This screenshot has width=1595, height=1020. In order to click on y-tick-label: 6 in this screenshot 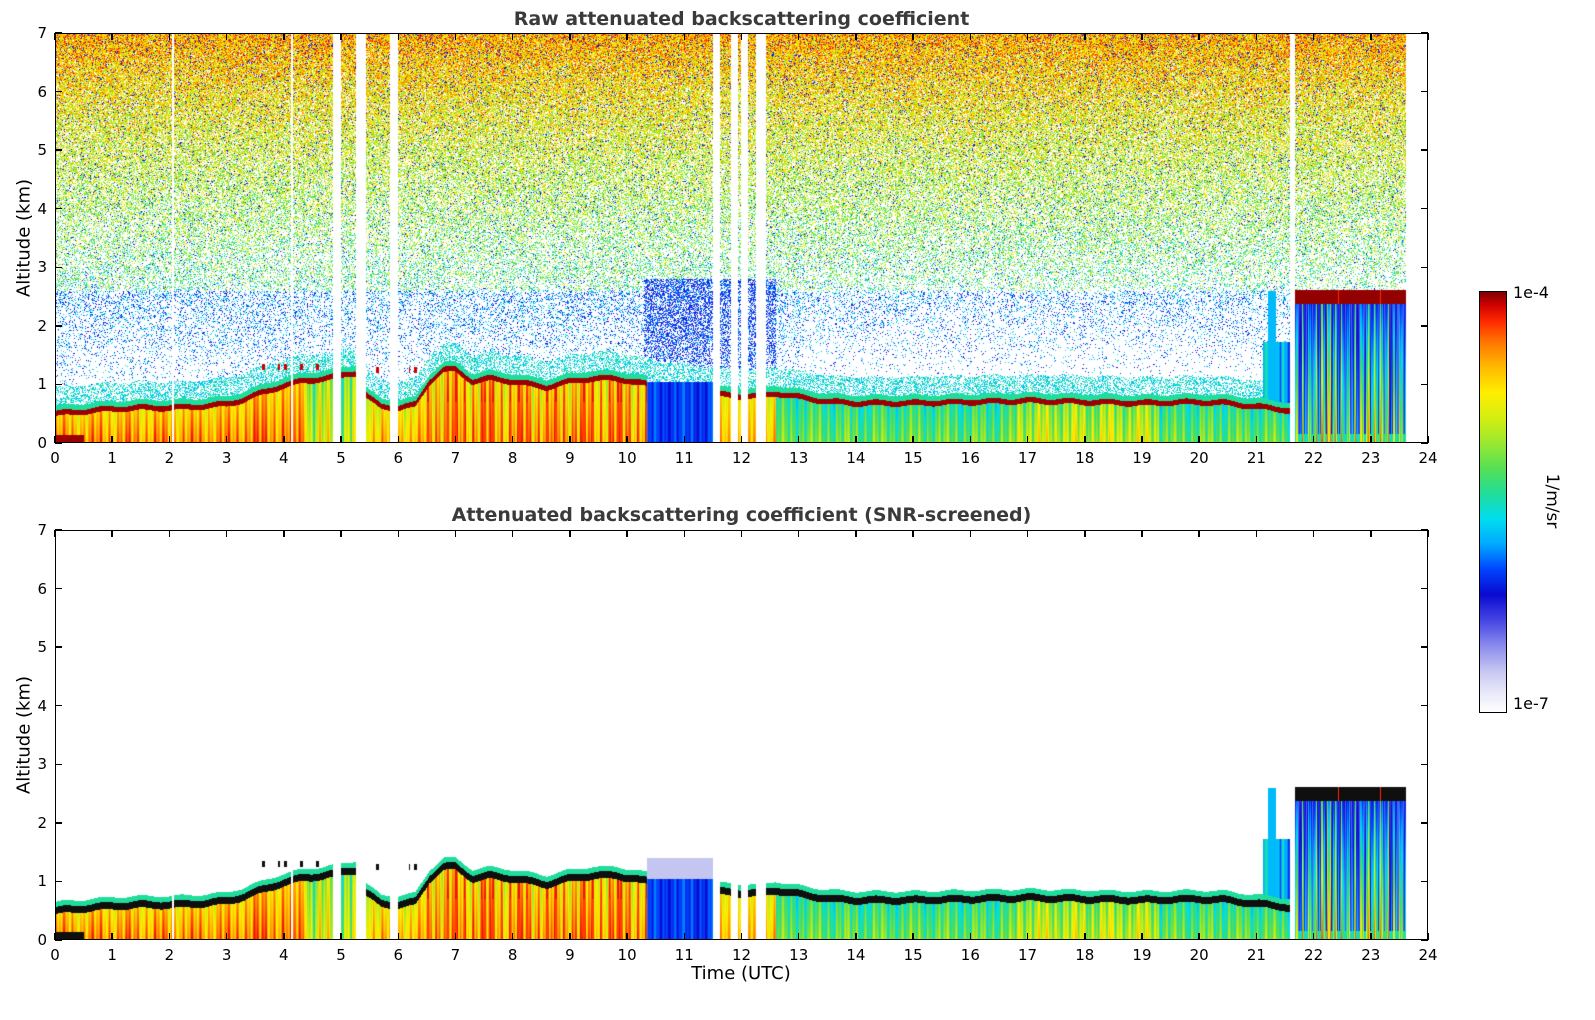, I will do `click(42, 588)`.